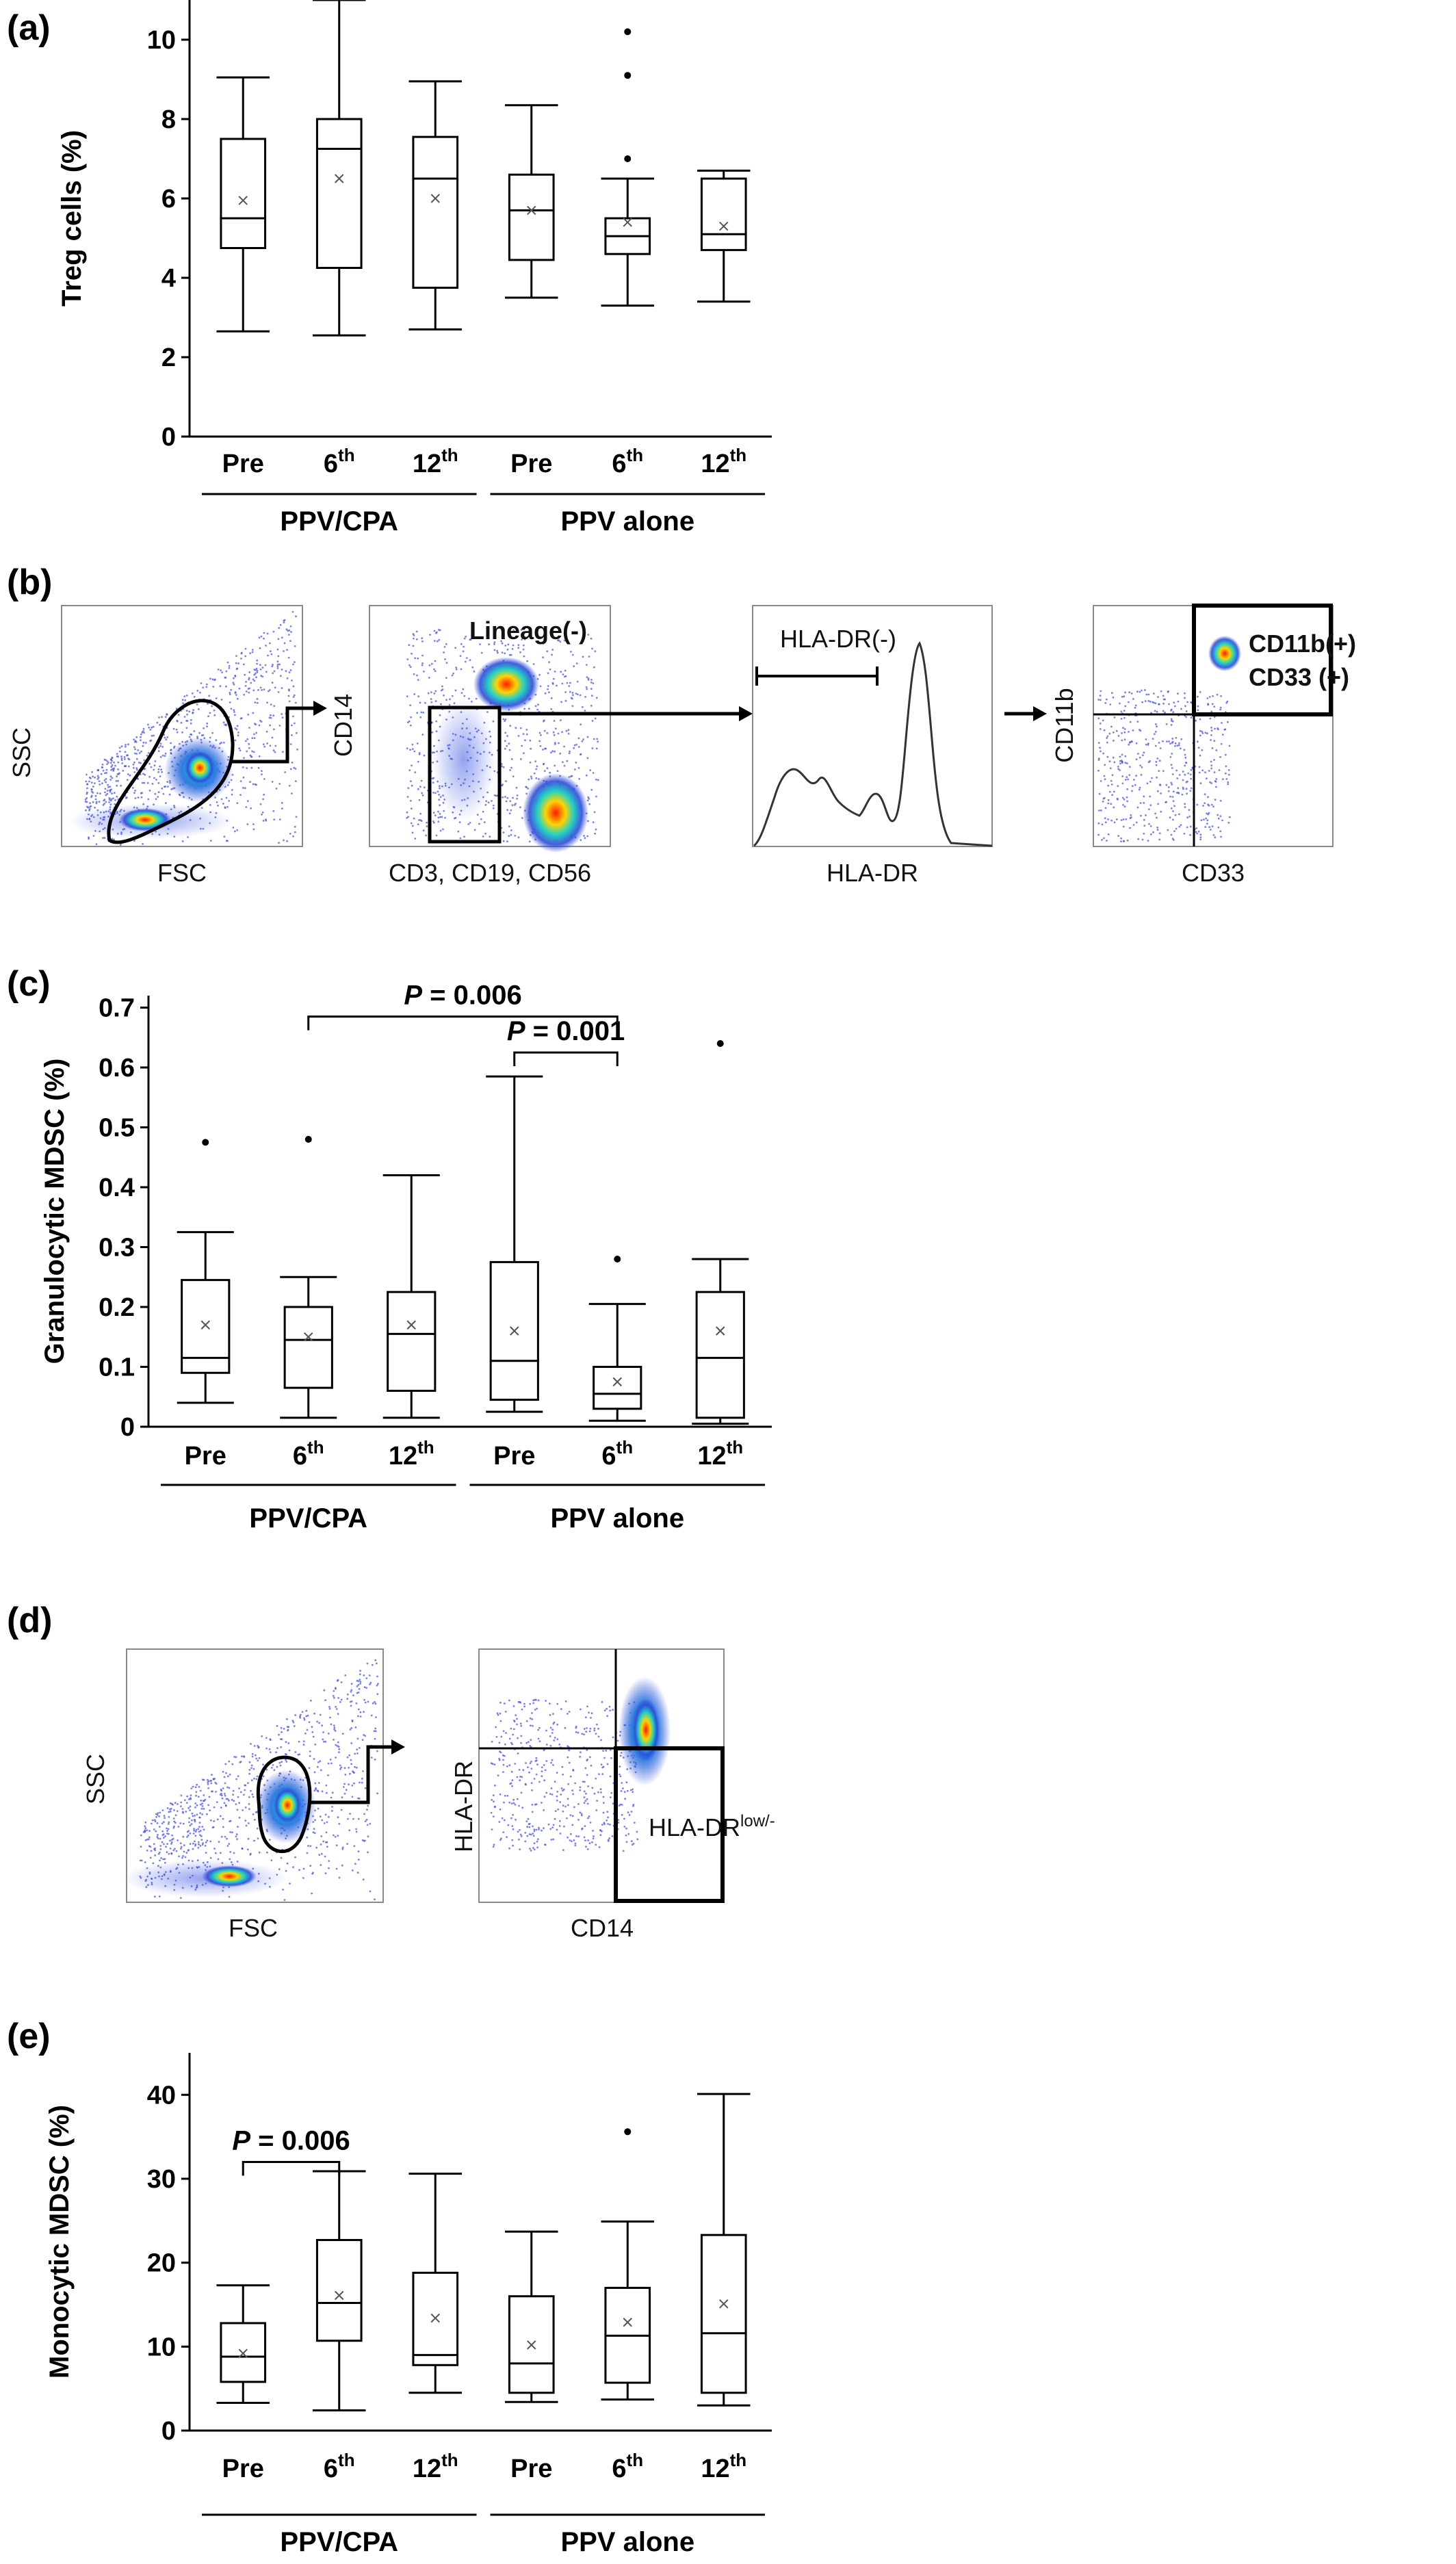 The height and width of the screenshot is (2564, 1456). I want to click on flow-d2-ylabel: HLA-DR, so click(464, 1807).